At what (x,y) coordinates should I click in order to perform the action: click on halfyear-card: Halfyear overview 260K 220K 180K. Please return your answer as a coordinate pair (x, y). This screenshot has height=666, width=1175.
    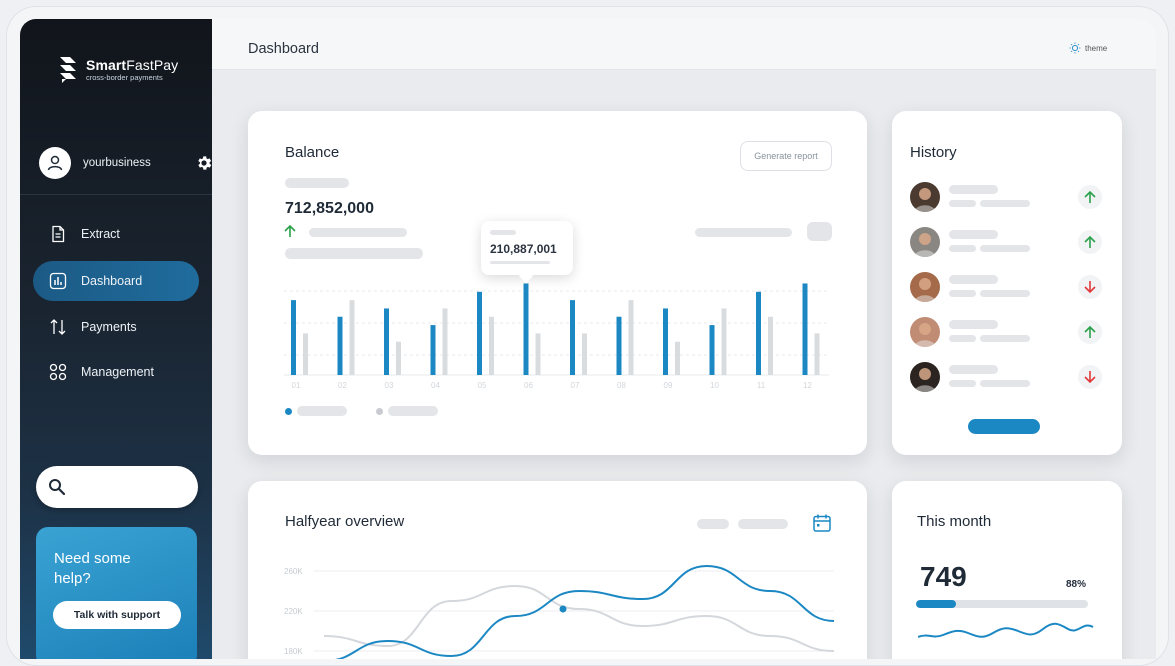
    Looking at the image, I should click on (557, 570).